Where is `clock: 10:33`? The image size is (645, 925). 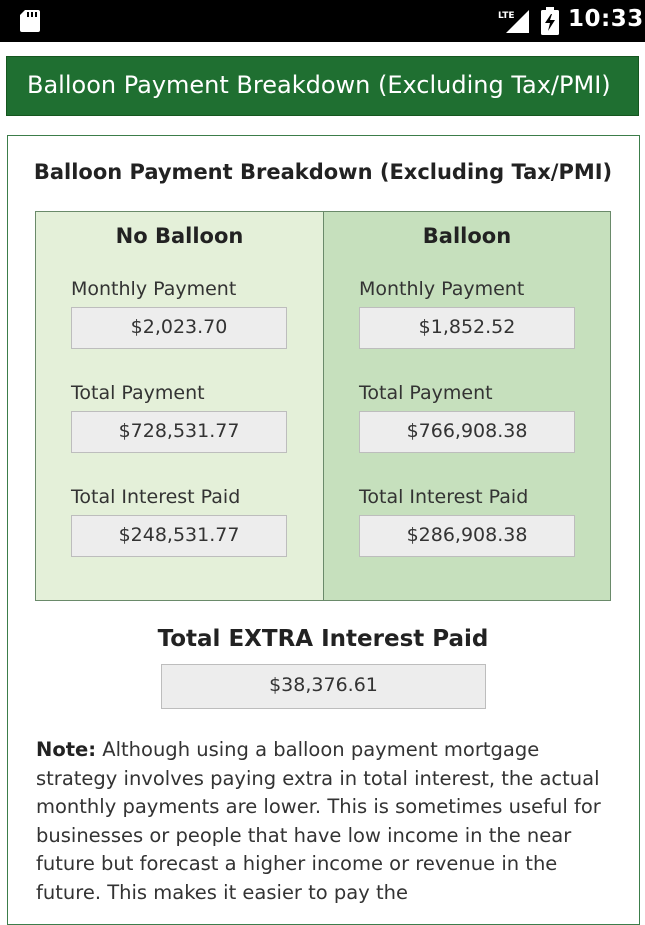 clock: 10:33 is located at coordinates (606, 19).